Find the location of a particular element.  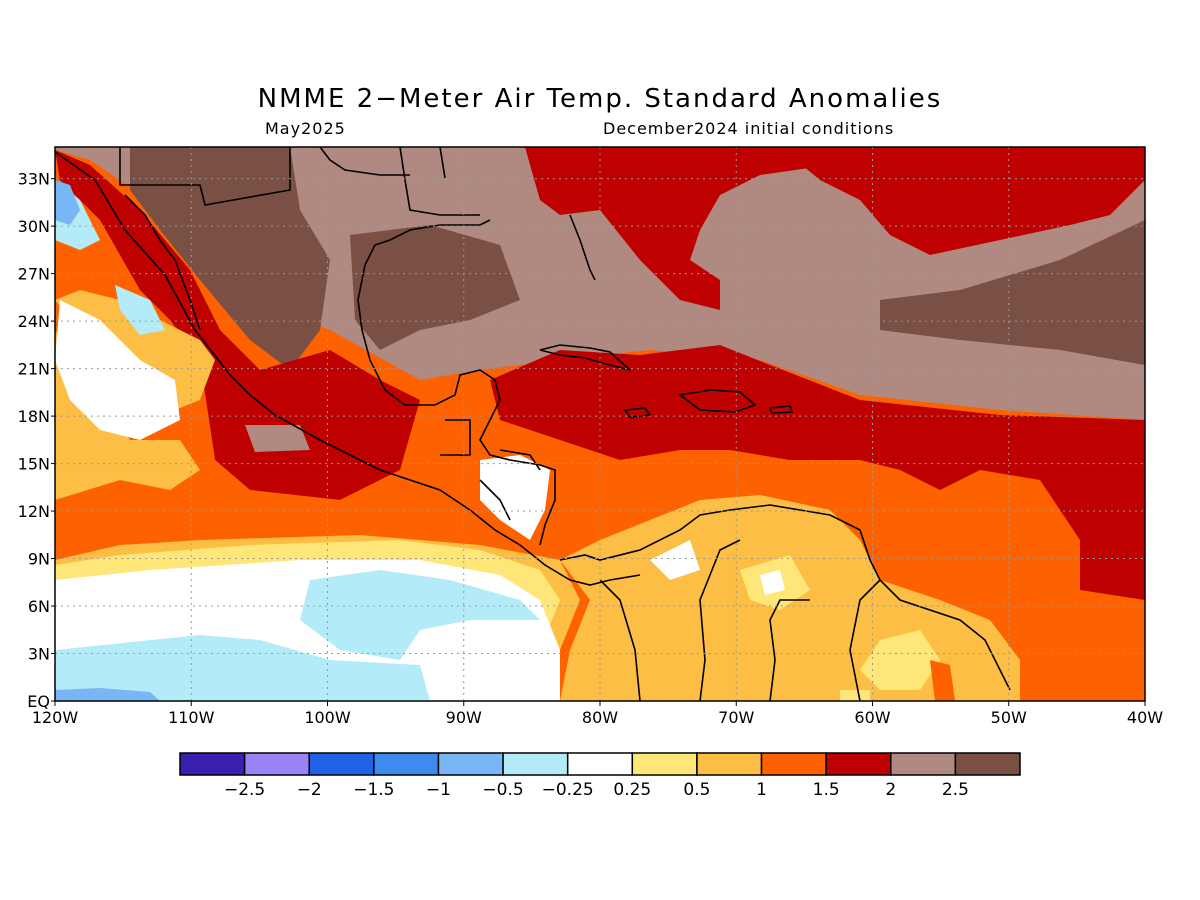

lon-tick-label: 60W is located at coordinates (872, 717).